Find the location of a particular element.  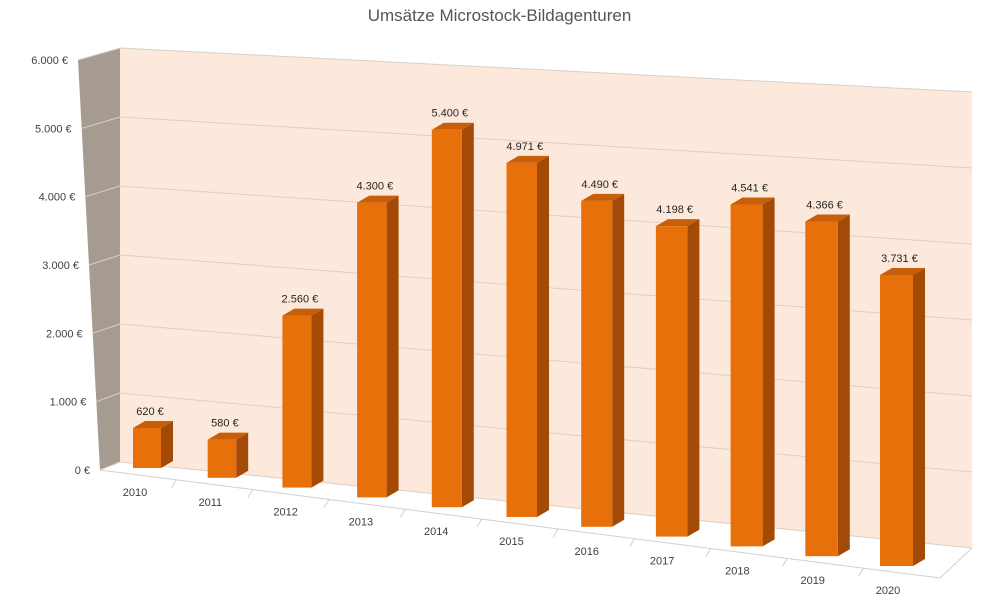

chart-title: Umsätze Microstock-Bildagenturen is located at coordinates (499, 15).